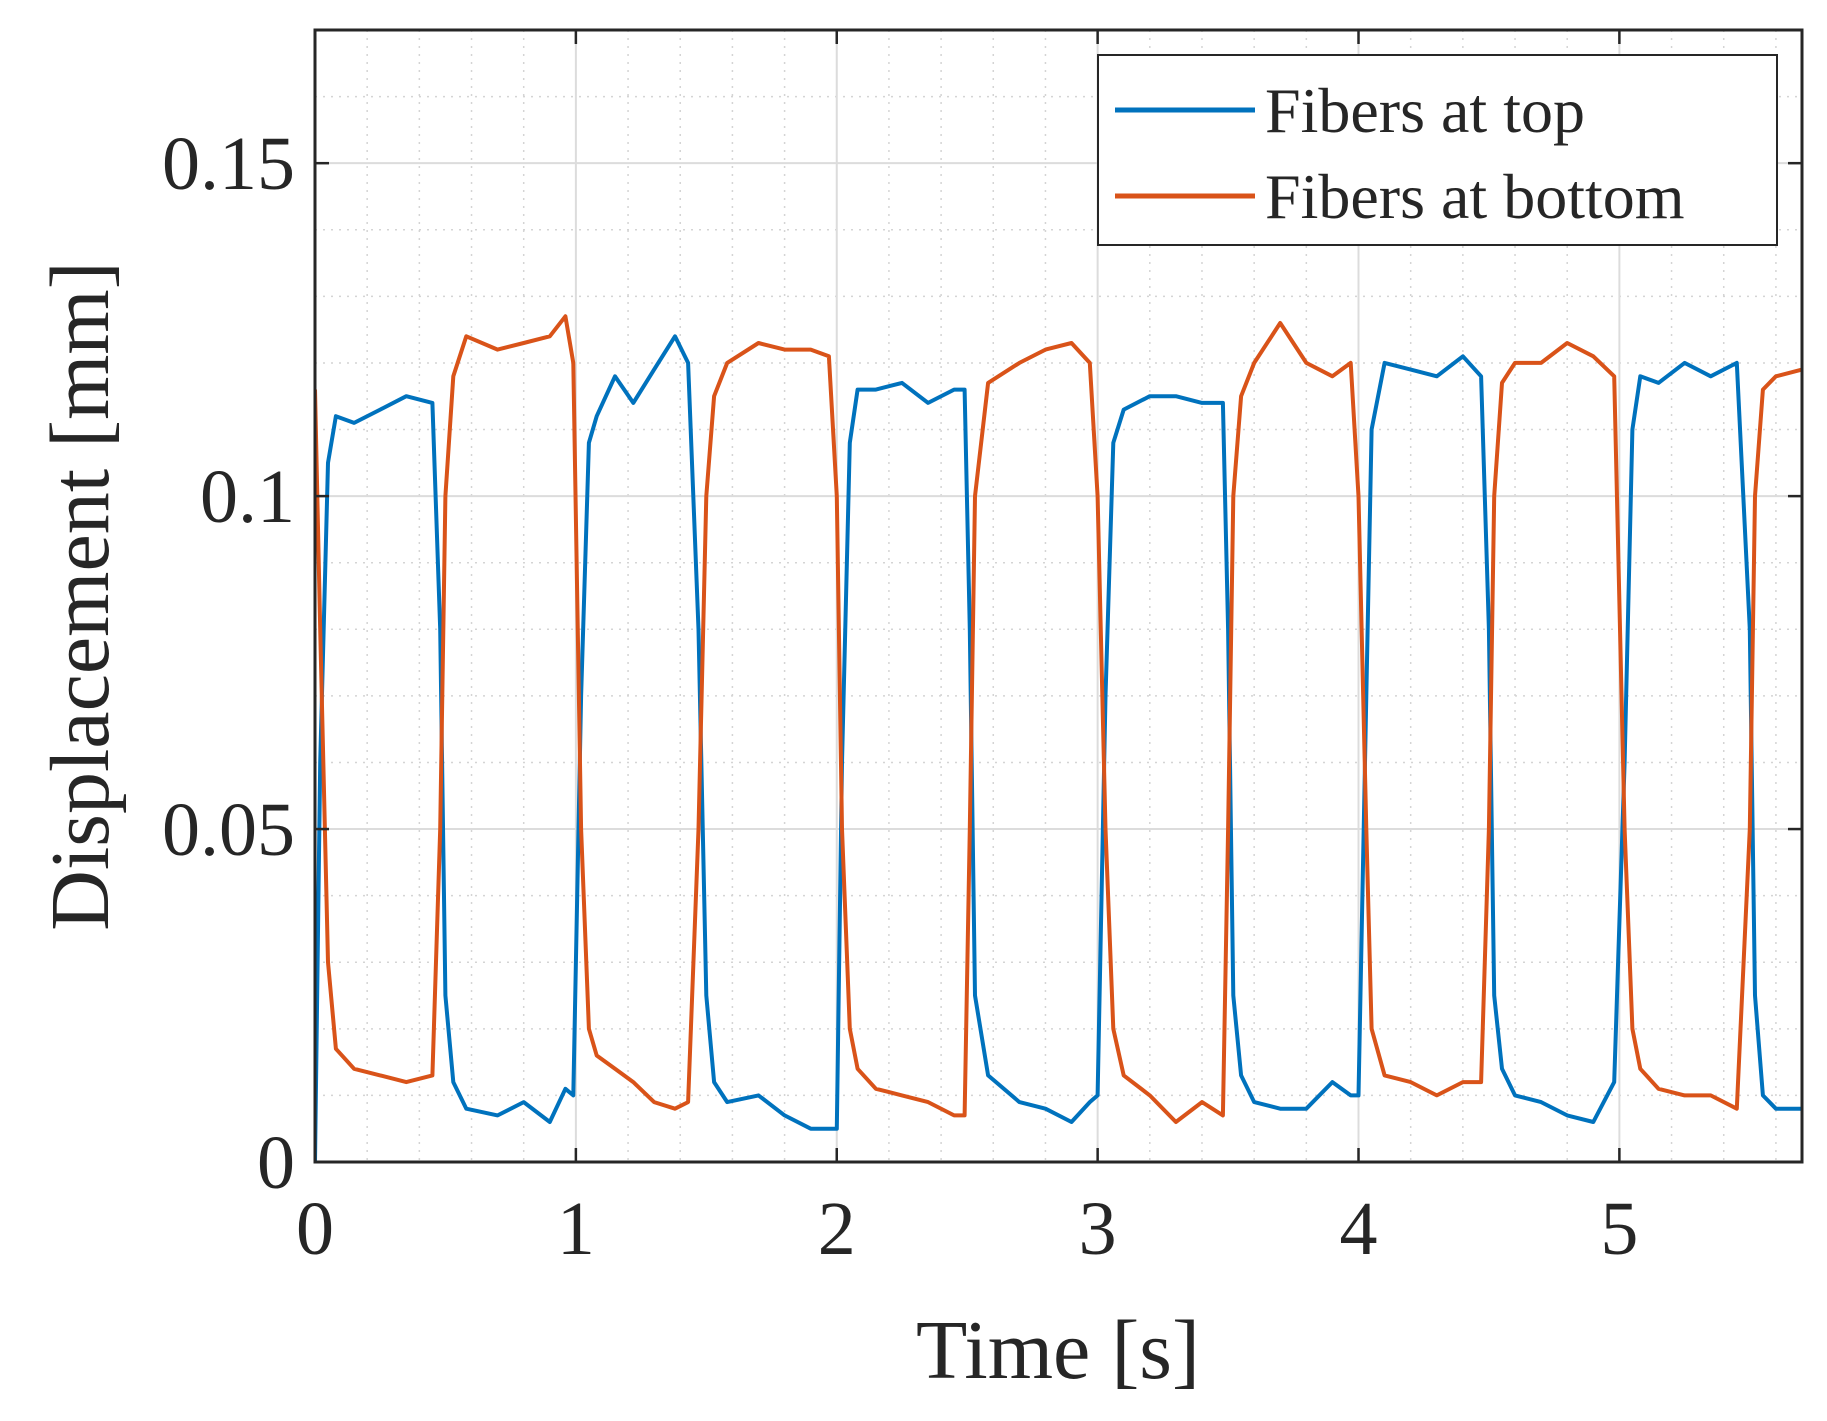 This screenshot has width=1827, height=1421. Describe the element at coordinates (315, 1229) in the screenshot. I see `x-tick-label: 0` at that location.